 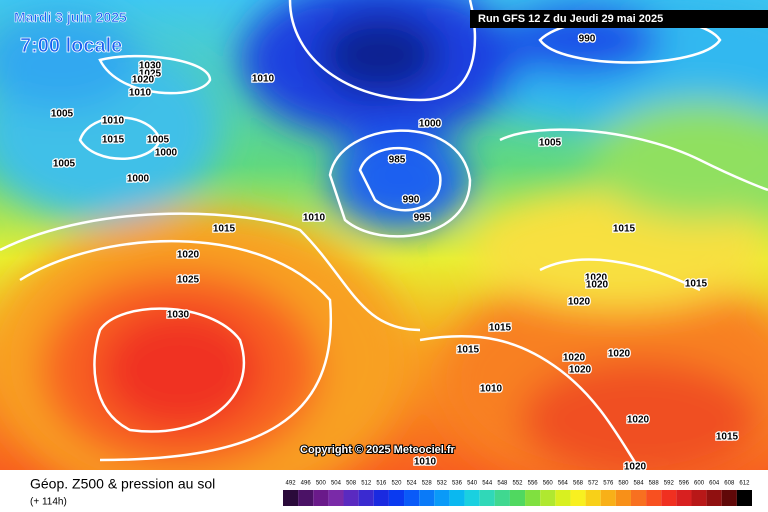 I want to click on forecast-lead: (+ 114h), so click(x=48, y=502).